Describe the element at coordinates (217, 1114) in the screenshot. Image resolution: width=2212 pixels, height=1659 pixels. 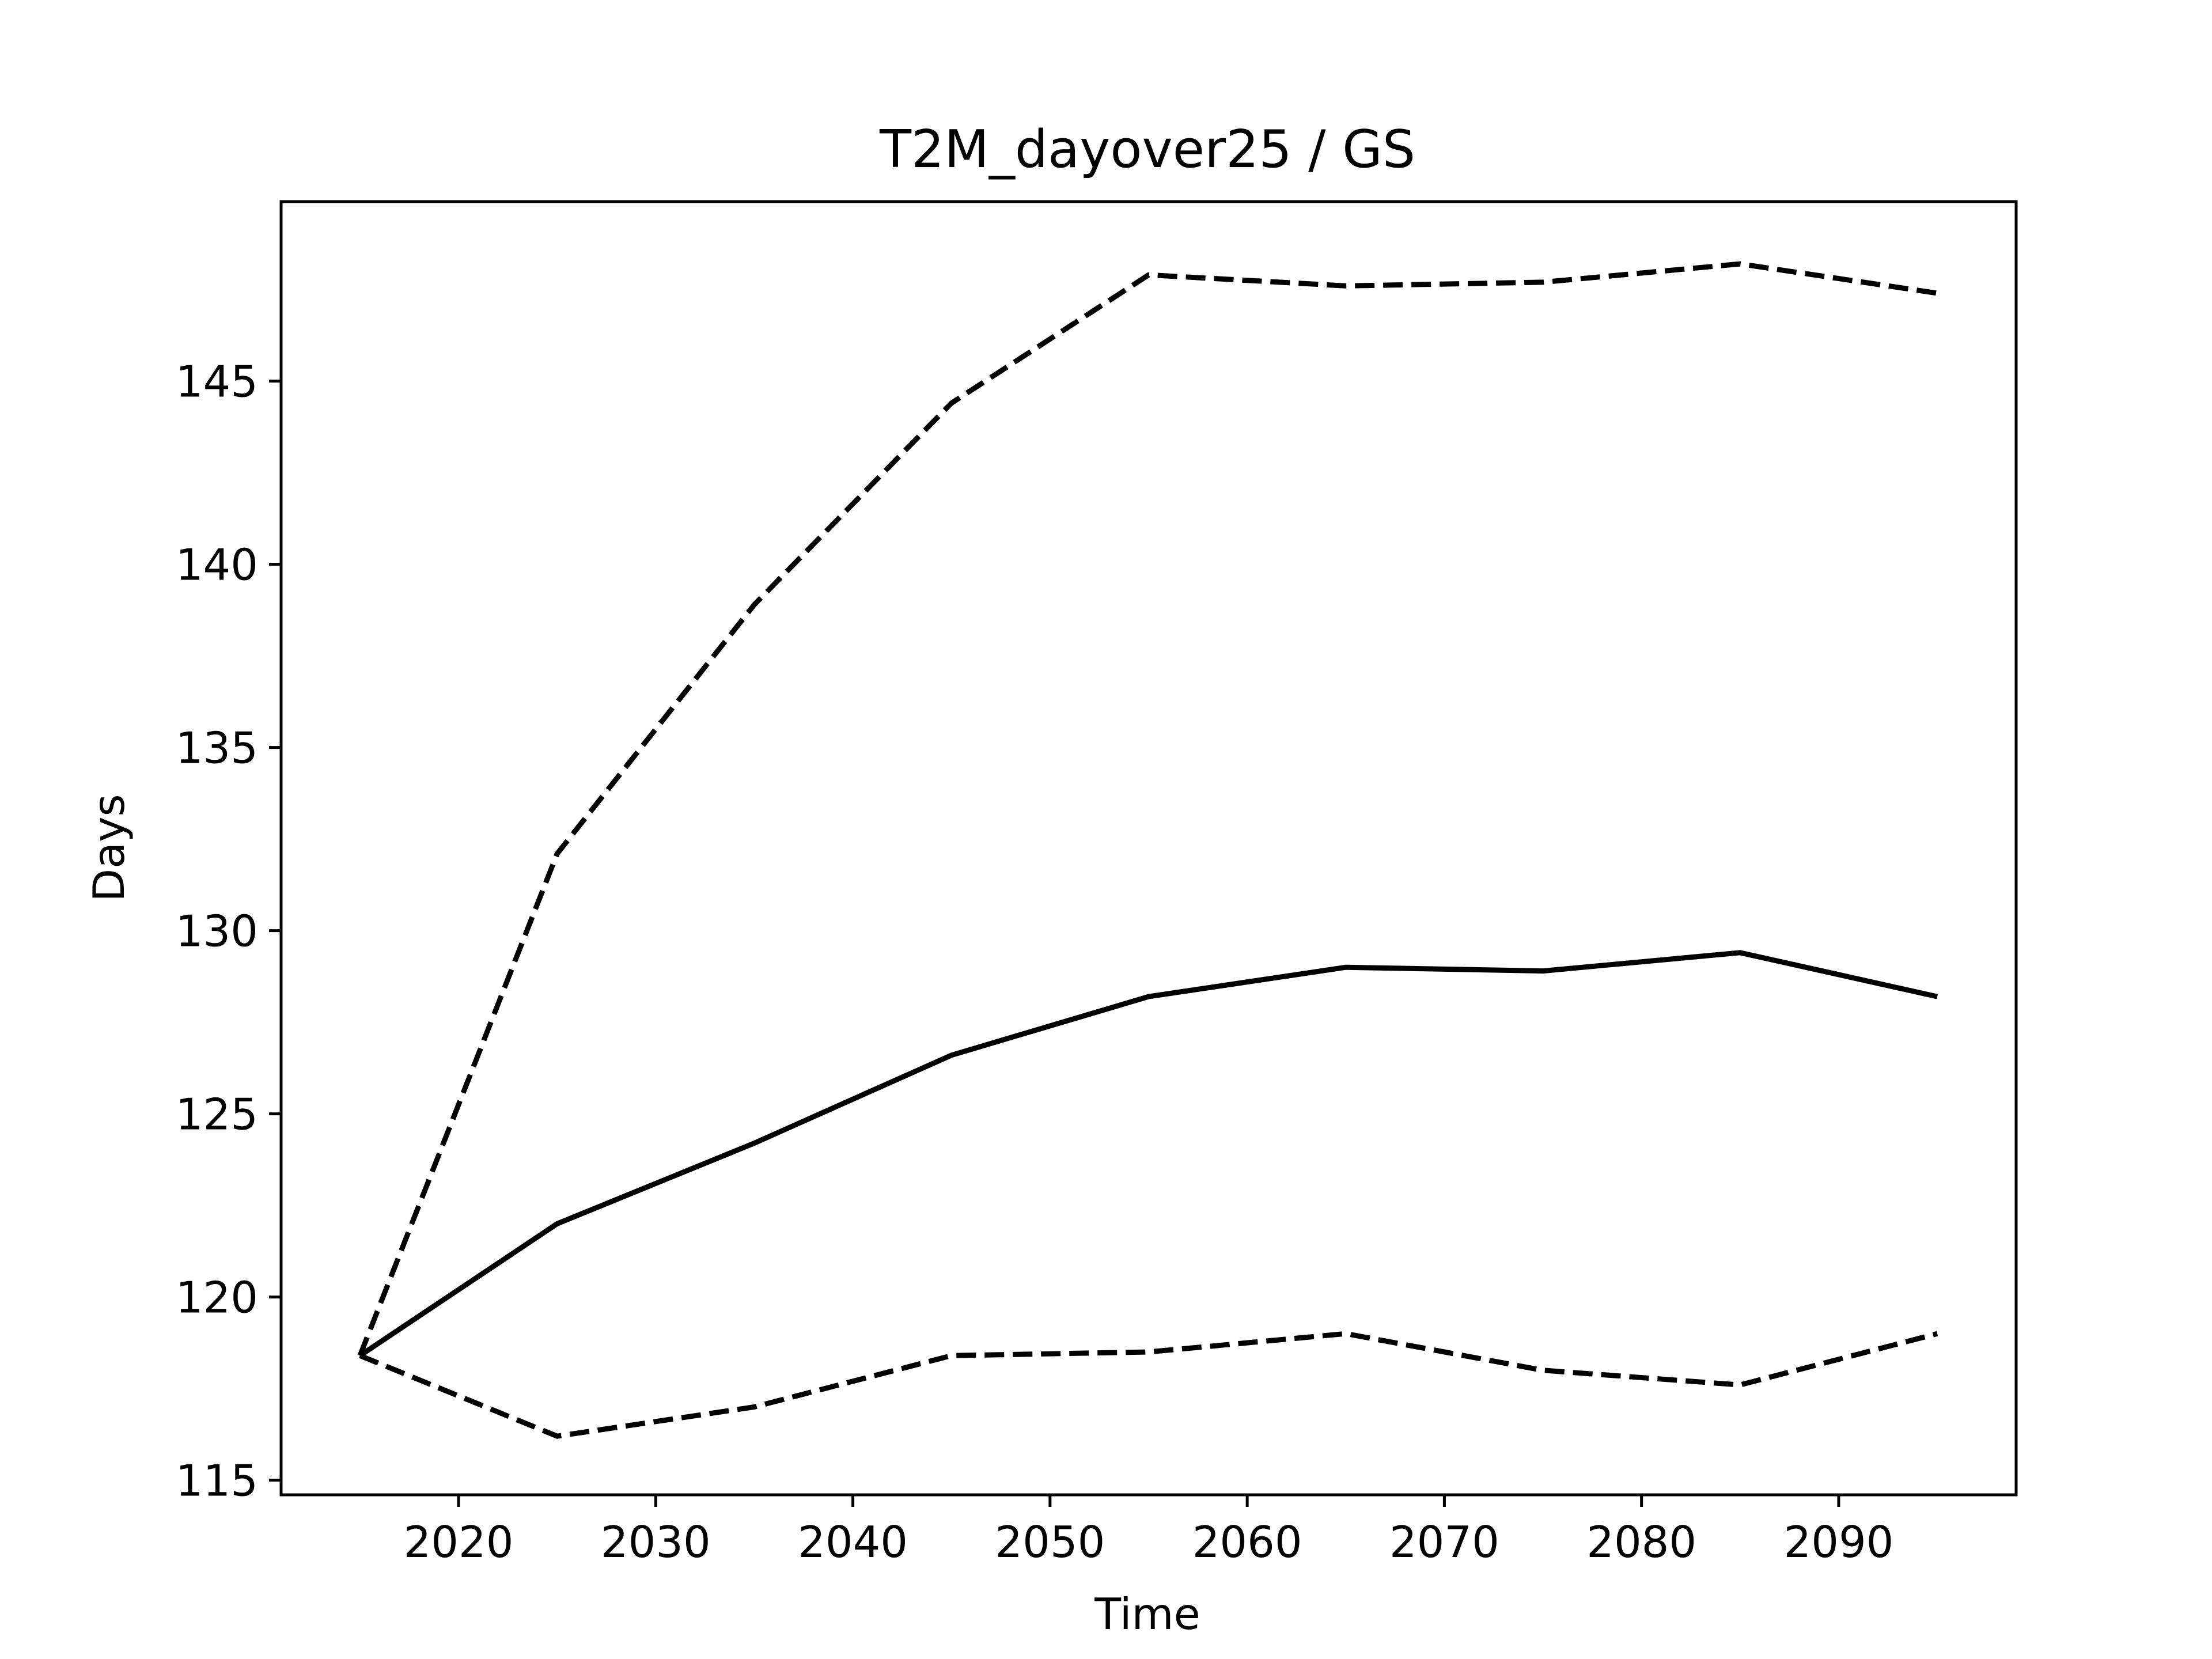
I see `y-tick-label: 125` at that location.